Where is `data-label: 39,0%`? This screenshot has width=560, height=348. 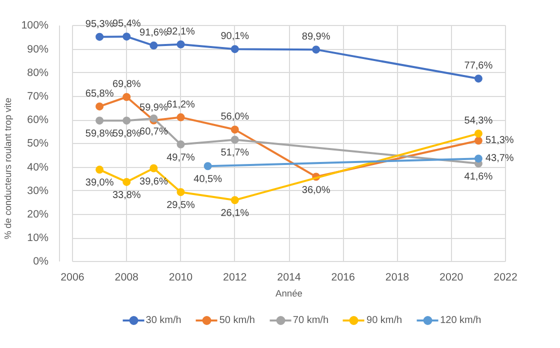
data-label: 39,0% is located at coordinates (99, 183).